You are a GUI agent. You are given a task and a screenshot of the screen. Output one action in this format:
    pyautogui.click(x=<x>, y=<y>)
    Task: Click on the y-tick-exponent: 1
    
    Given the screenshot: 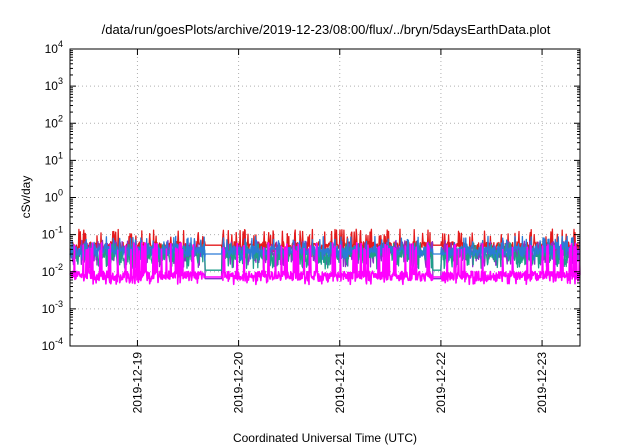 What is the action you would take?
    pyautogui.click(x=60, y=155)
    